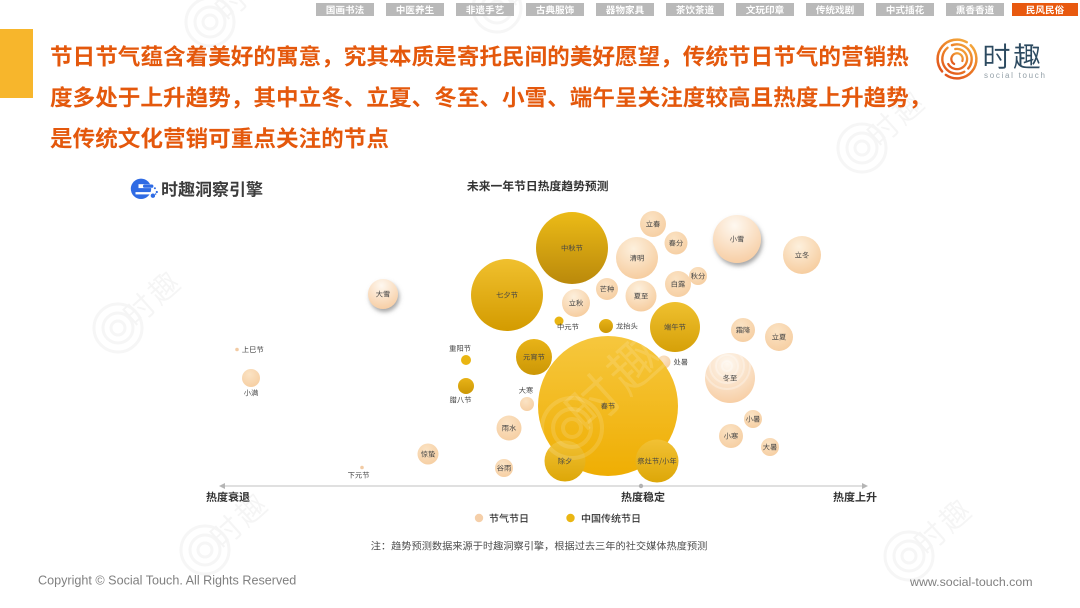 The width and height of the screenshot is (1080, 608). I want to click on svg-text: www.social-touch.com, so click(971, 582).